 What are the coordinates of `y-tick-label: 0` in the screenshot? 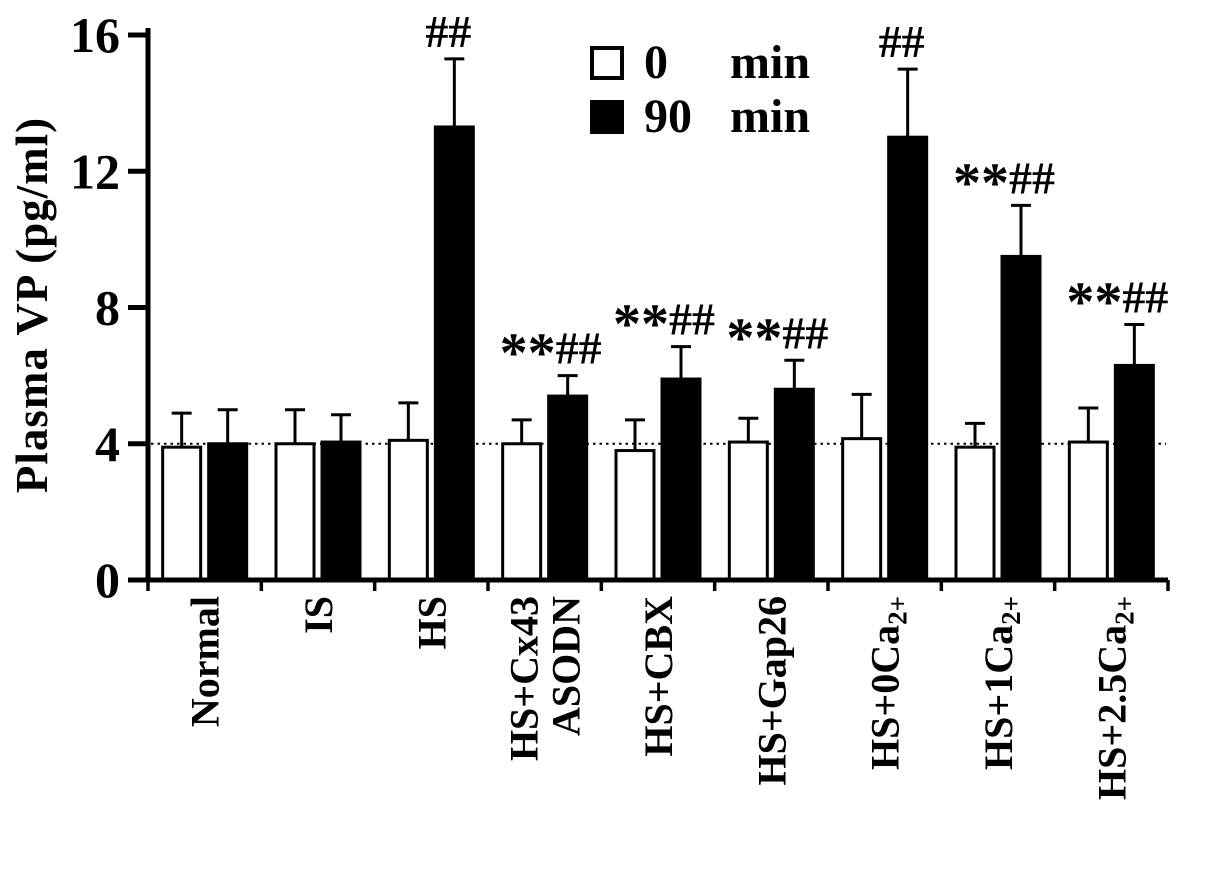 It's located at (107, 580).